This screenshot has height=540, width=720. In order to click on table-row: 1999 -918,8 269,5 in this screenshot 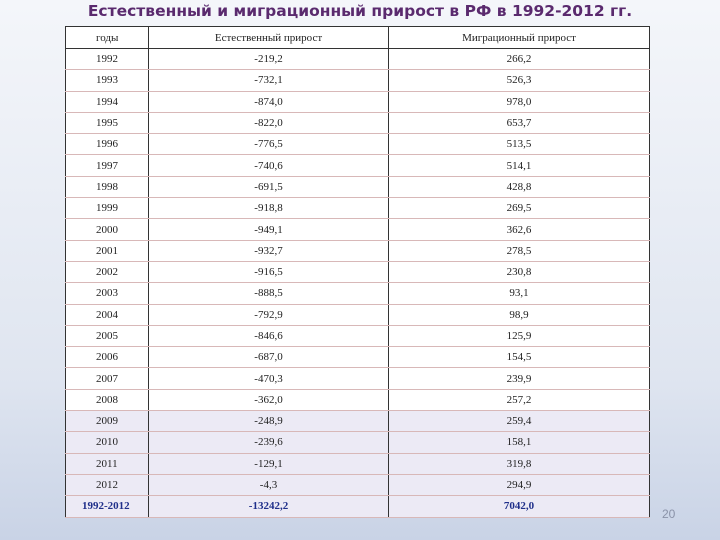, I will do `click(357, 208)`.